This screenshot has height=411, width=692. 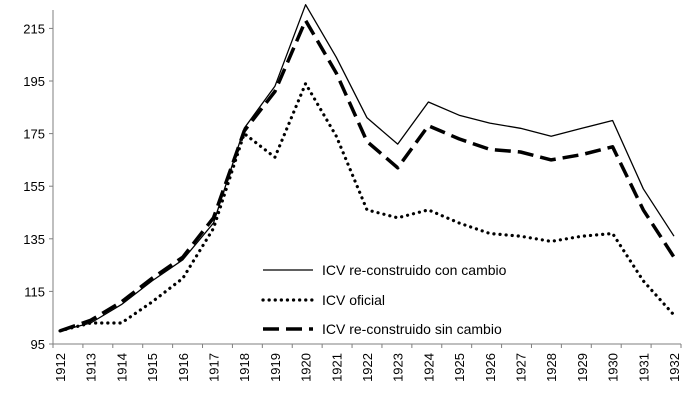 What do you see at coordinates (336, 367) in the screenshot?
I see `x-tick-label: 1921` at bounding box center [336, 367].